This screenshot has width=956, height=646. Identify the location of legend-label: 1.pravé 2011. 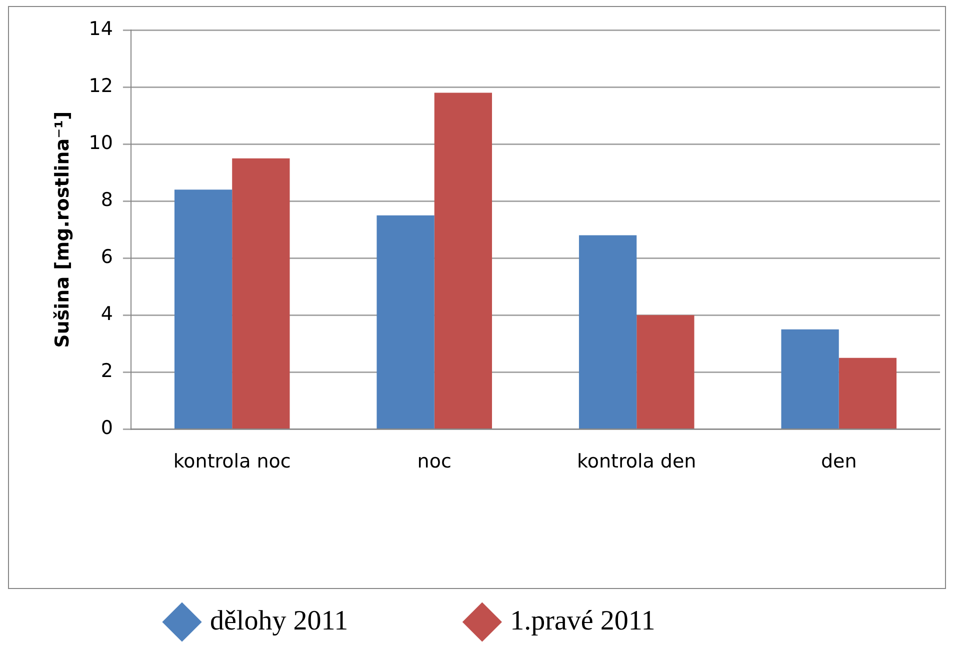
(583, 620).